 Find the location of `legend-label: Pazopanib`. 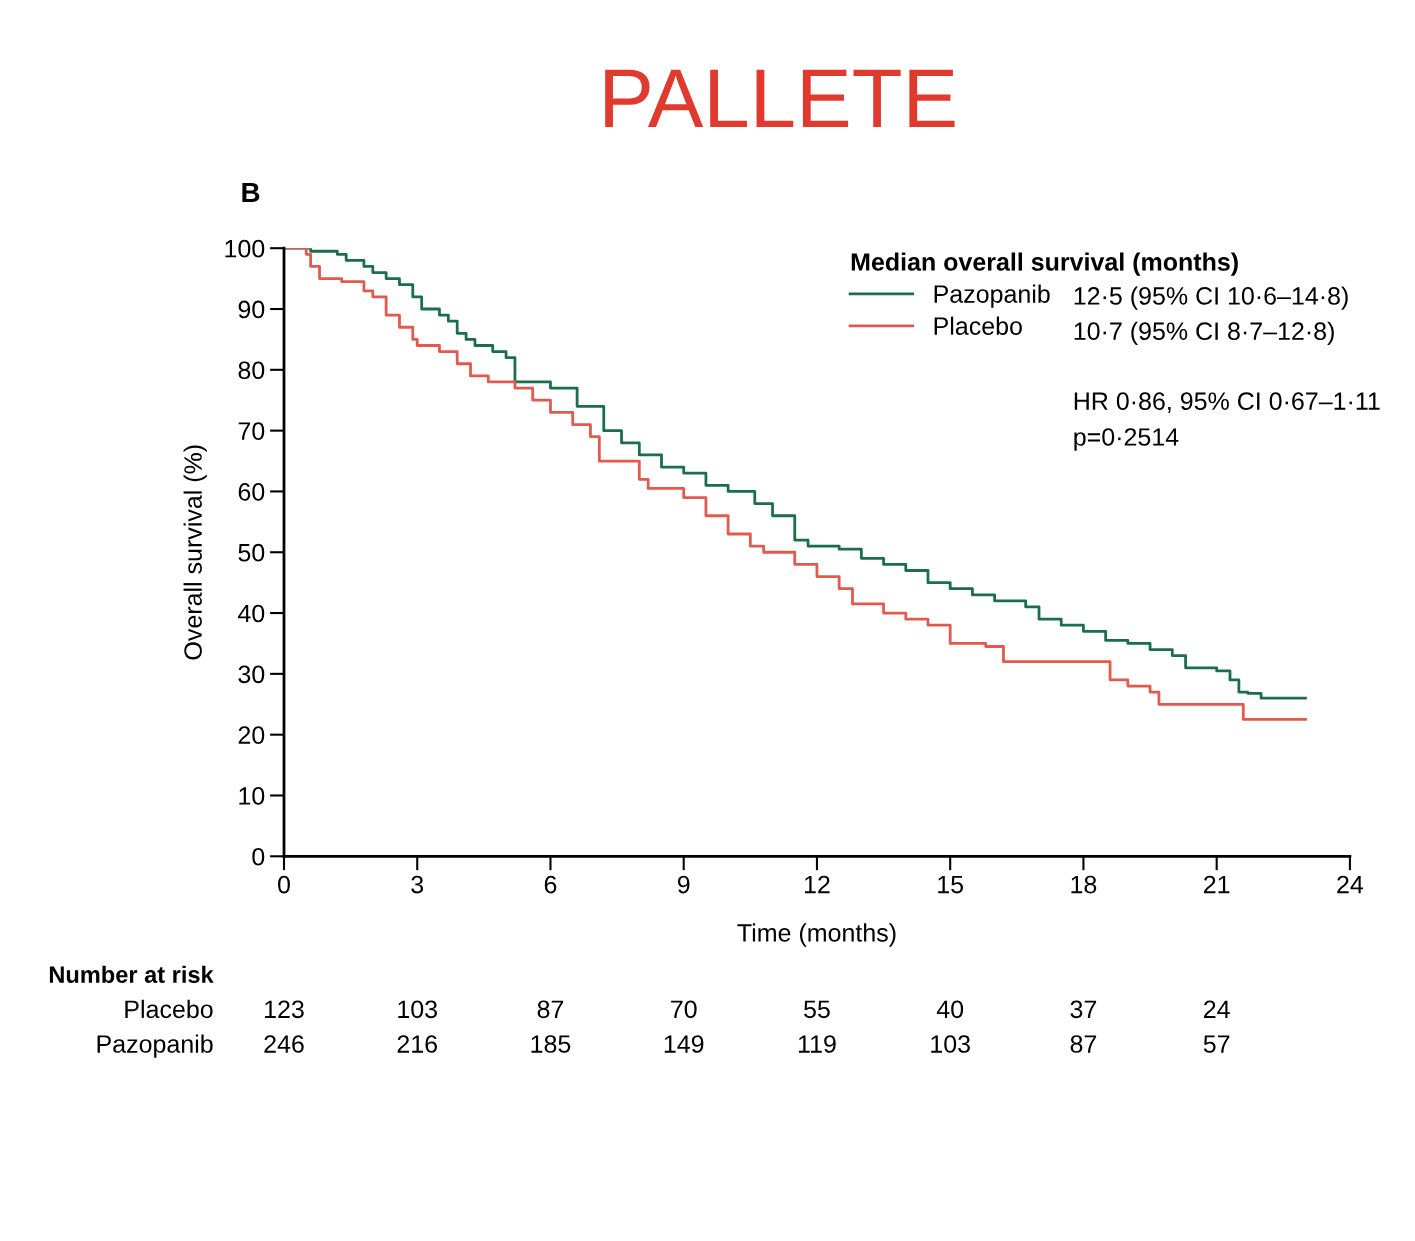

legend-label: Pazopanib is located at coordinates (992, 296).